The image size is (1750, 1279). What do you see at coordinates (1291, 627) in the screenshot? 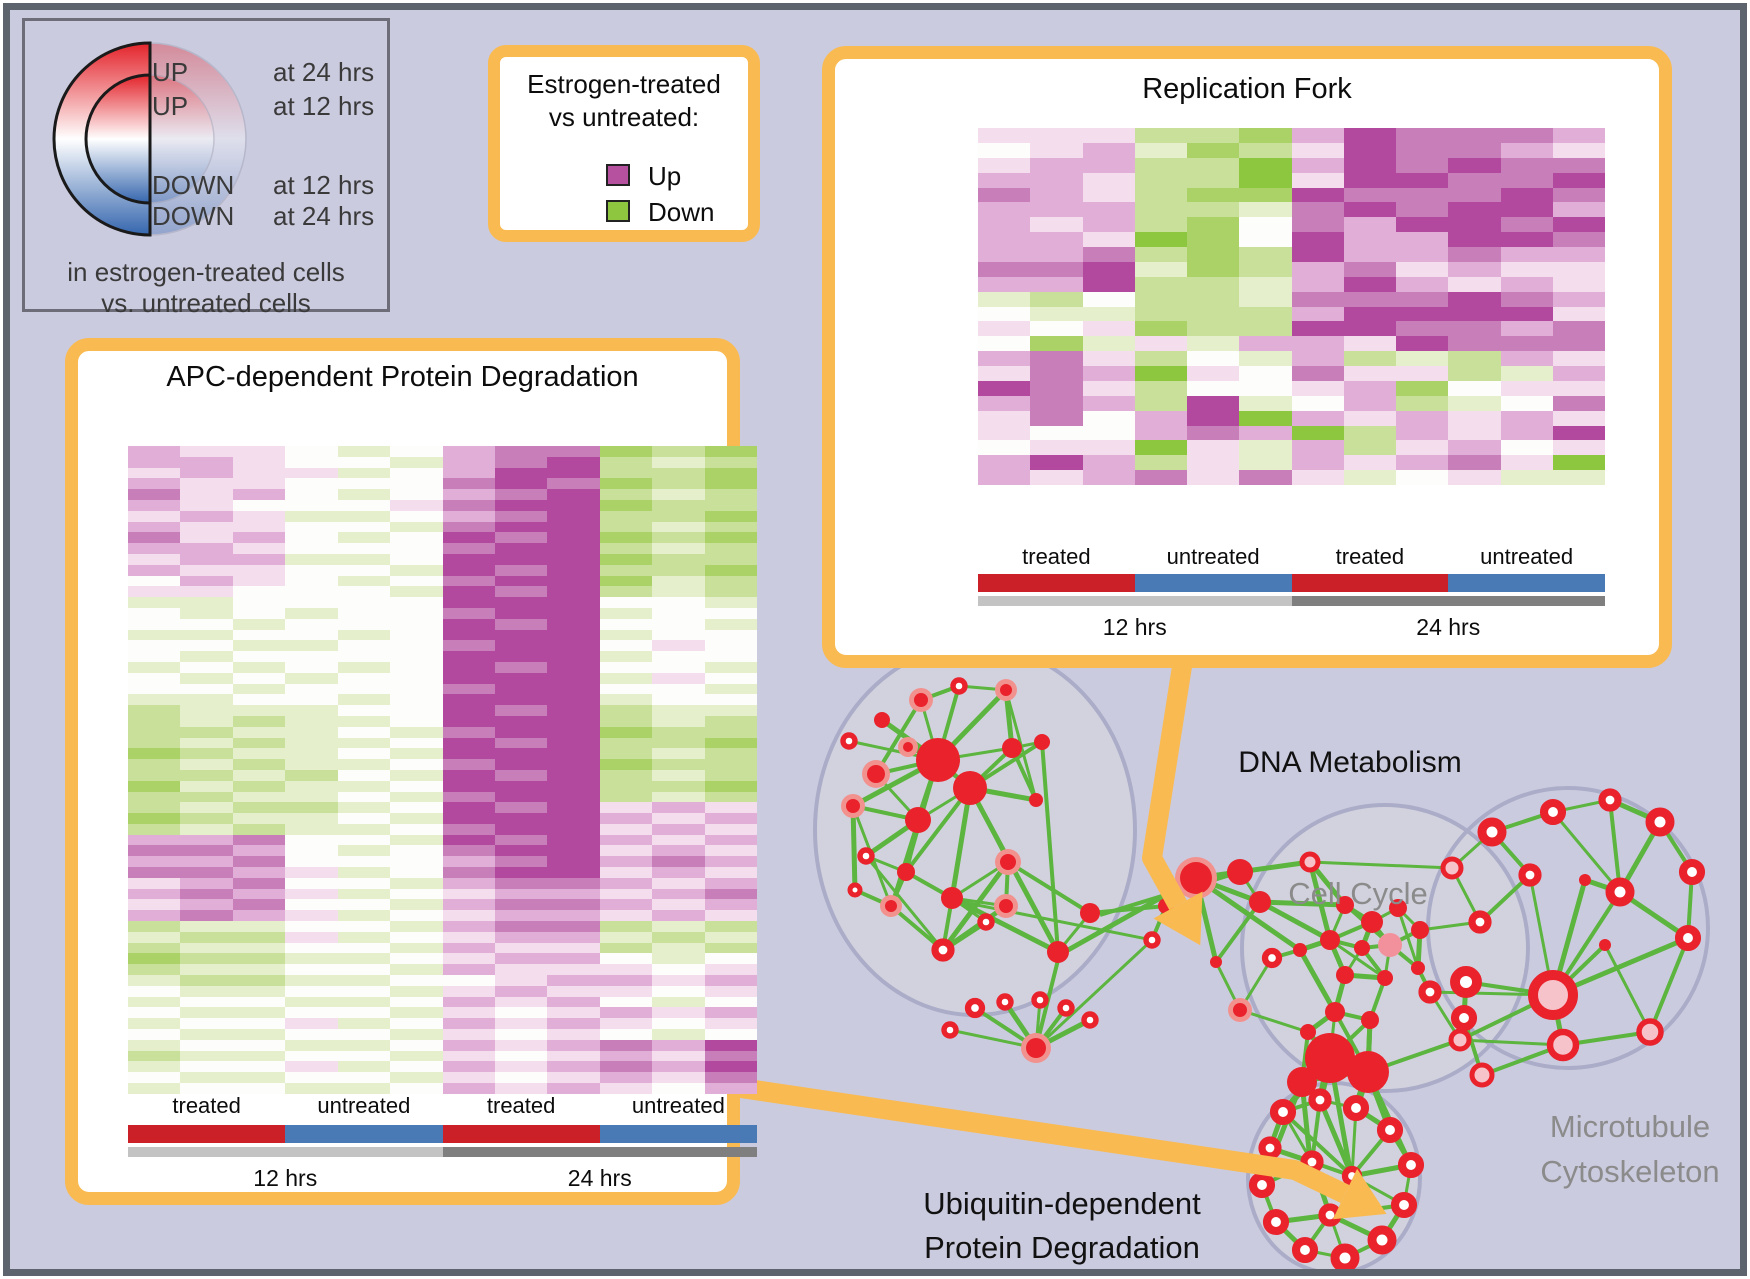
I see `time-labels: 12 hrs 24 hrs` at bounding box center [1291, 627].